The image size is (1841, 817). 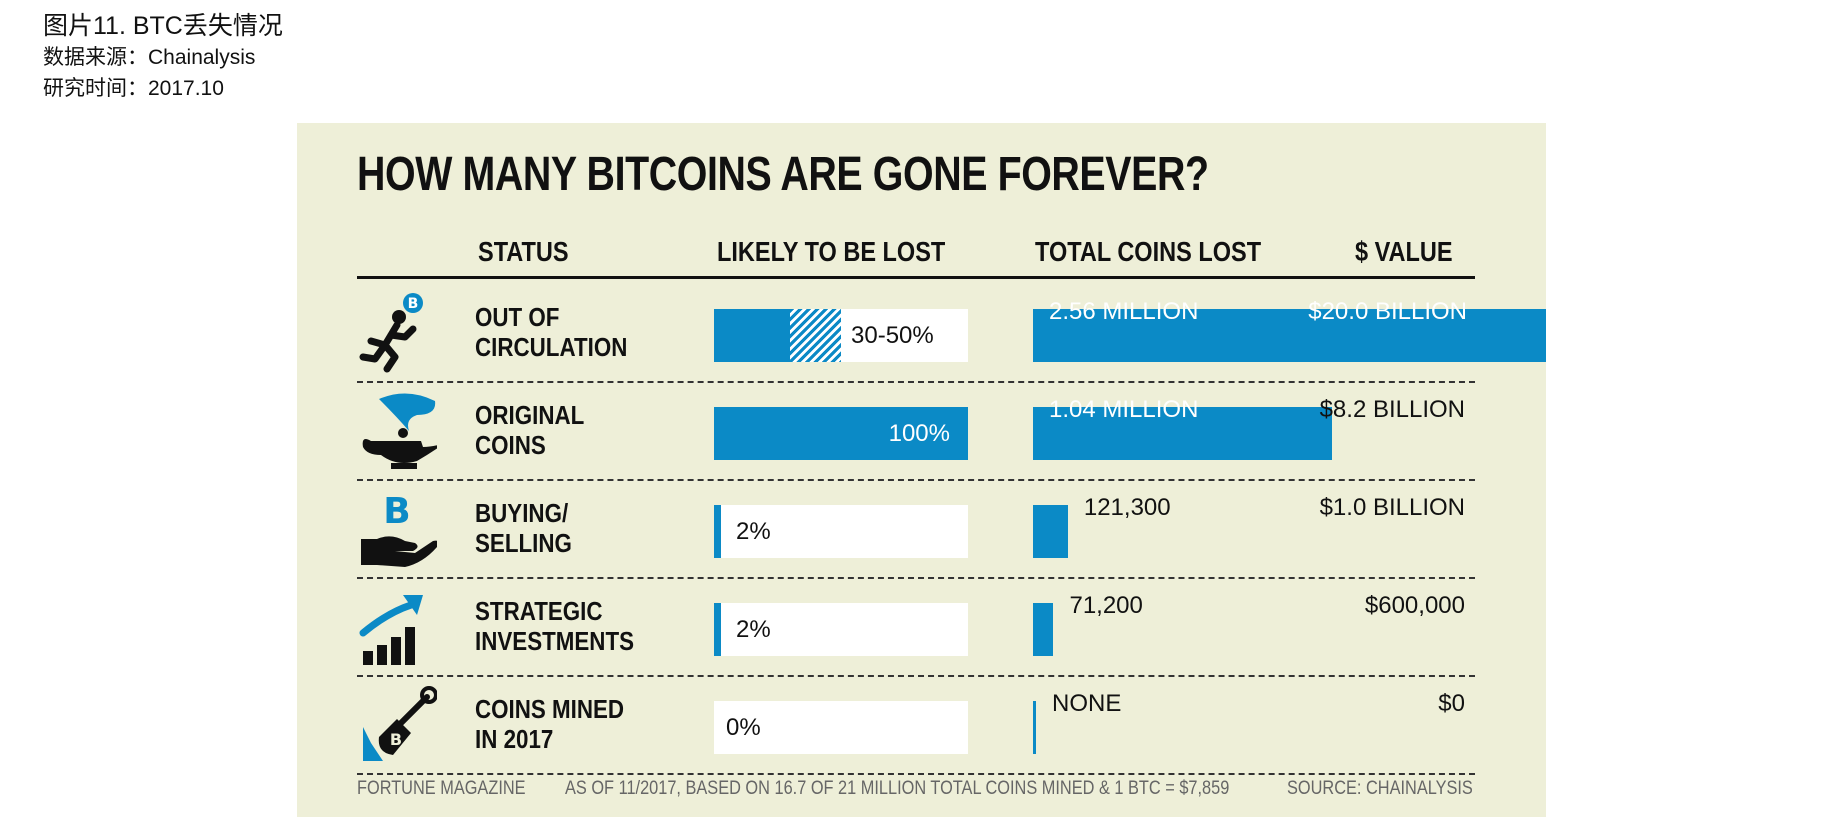 I want to click on table-row: B BUYING/SELLING 2% 121,300 $1.0 BILLION, so click(x=916, y=530).